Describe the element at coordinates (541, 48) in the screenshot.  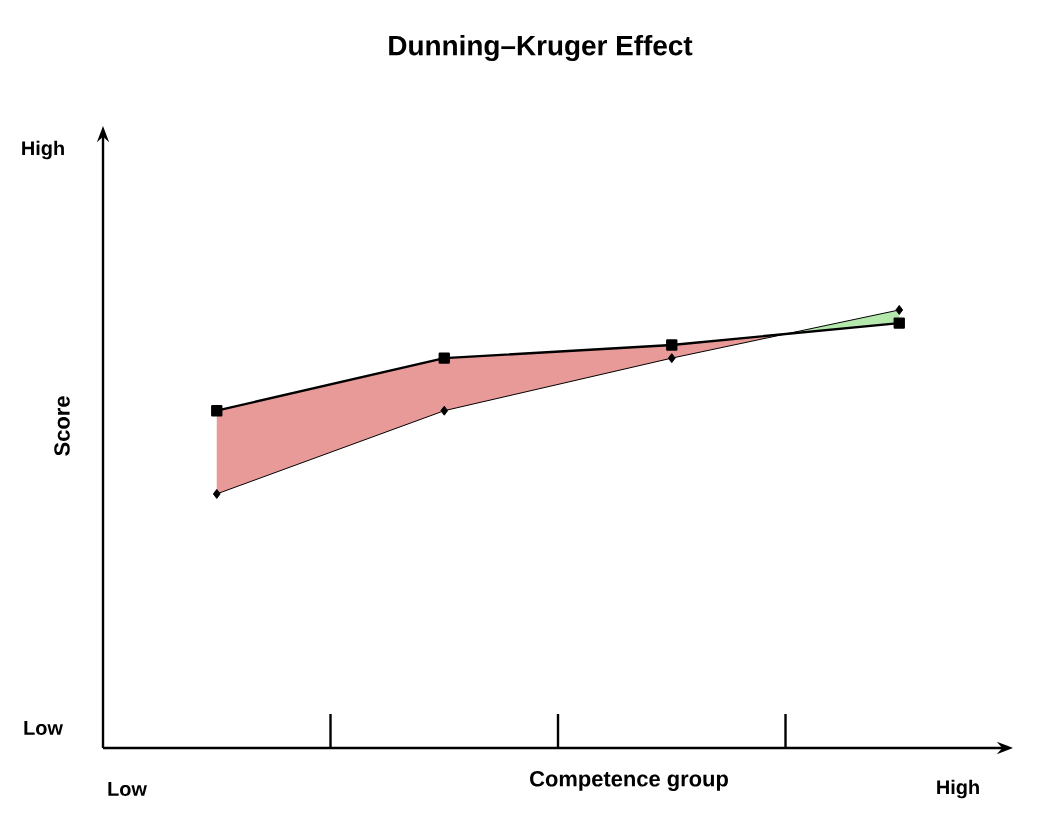
I see `chart-title: Dunning–Kruger Effect` at that location.